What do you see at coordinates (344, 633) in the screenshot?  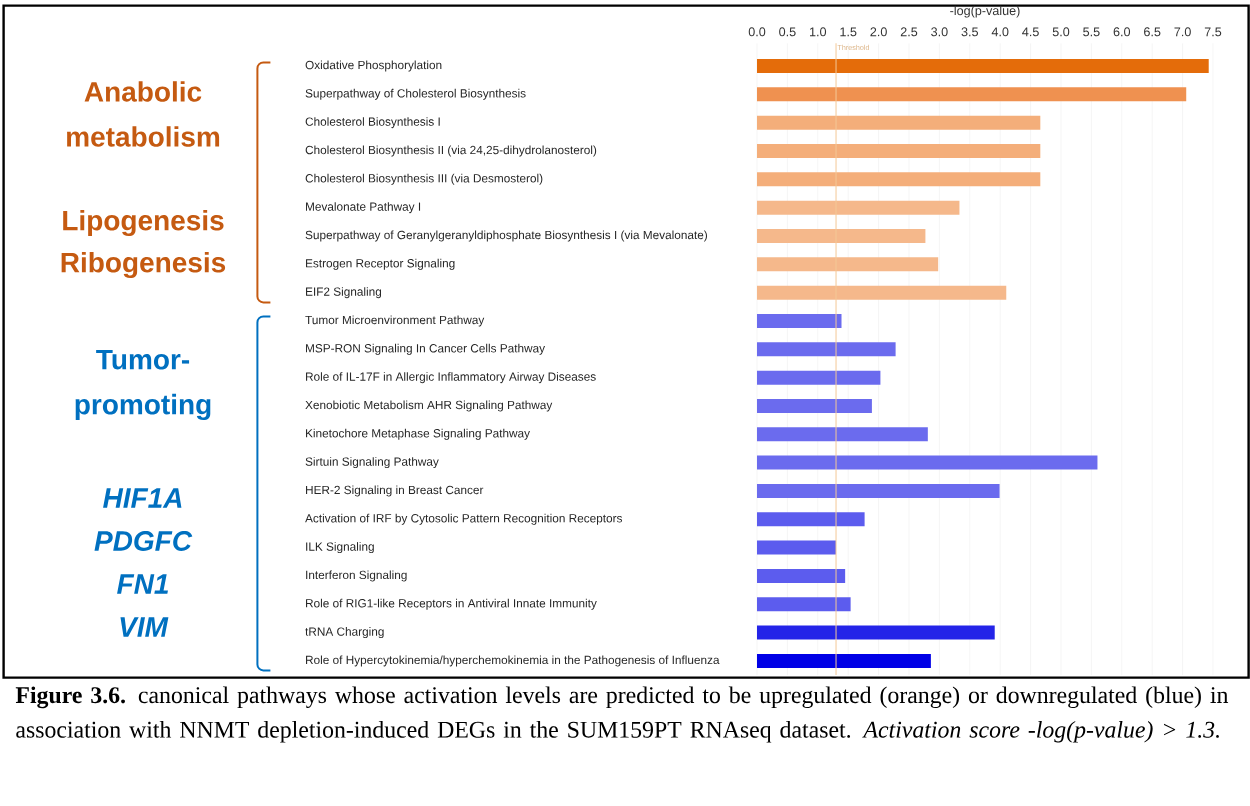 I see `y-tick-label: tRNA Charging` at bounding box center [344, 633].